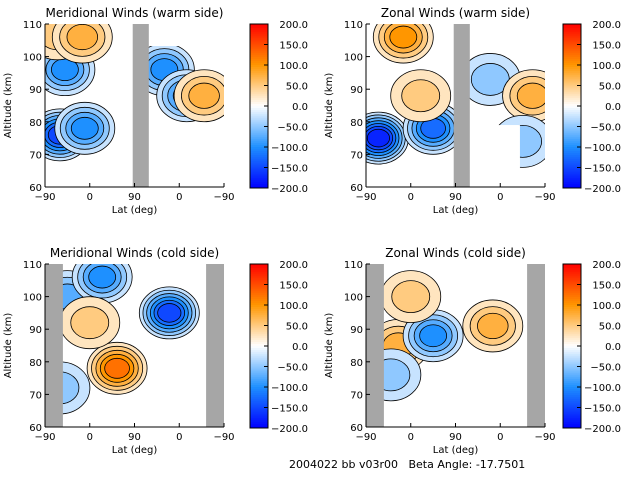  I want to click on y-tick-label: 80, so click(356, 123).